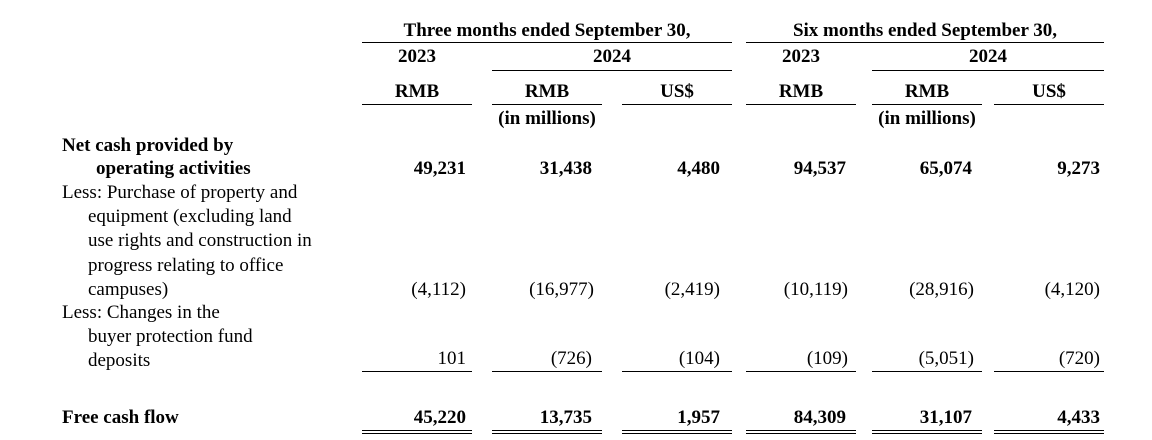 Image resolution: width=1152 pixels, height=440 pixels. I want to click on cell-value: (726), so click(571, 358).